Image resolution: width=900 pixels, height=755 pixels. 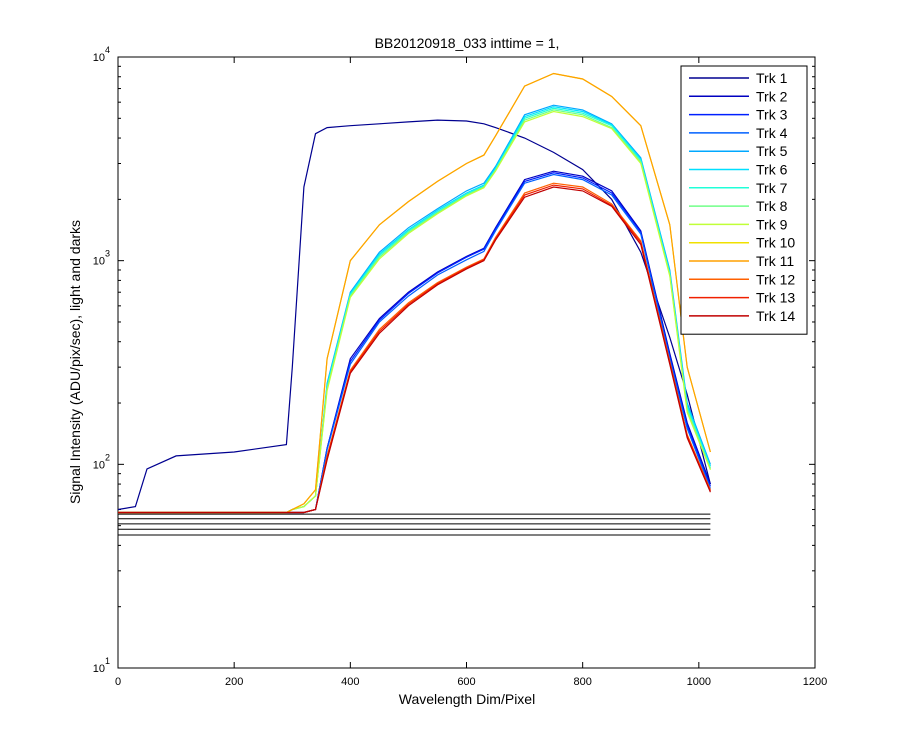 I want to click on legend-label: Trk 2, so click(x=772, y=96).